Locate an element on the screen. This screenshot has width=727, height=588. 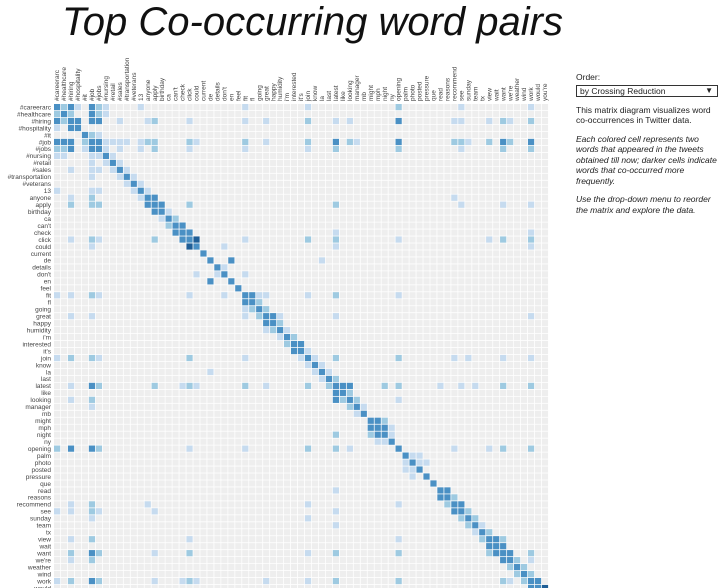
row-label: could is located at coordinates (43, 247).